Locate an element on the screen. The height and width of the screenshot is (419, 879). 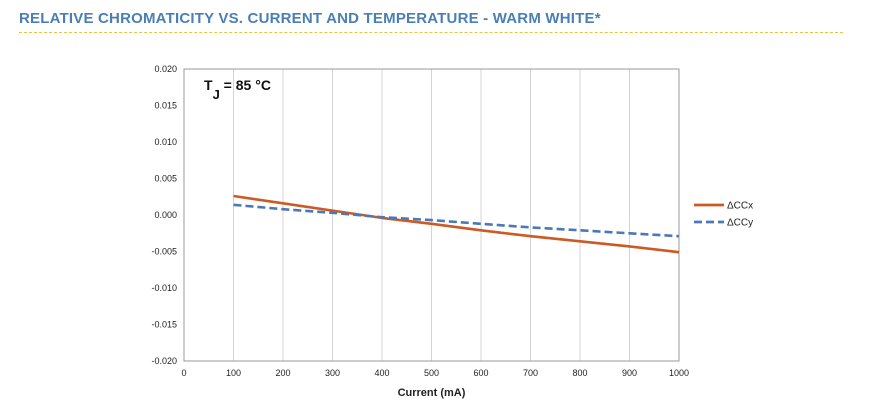
y-tick-label: -0.015 is located at coordinates (164, 325).